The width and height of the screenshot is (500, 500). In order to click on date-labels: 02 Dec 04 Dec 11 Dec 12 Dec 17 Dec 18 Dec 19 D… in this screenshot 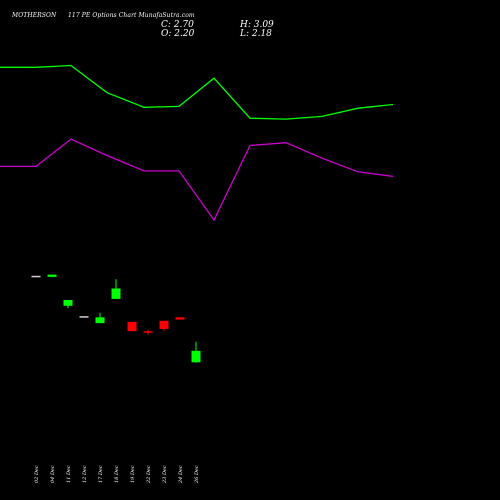, I will do `click(117, 474)`.